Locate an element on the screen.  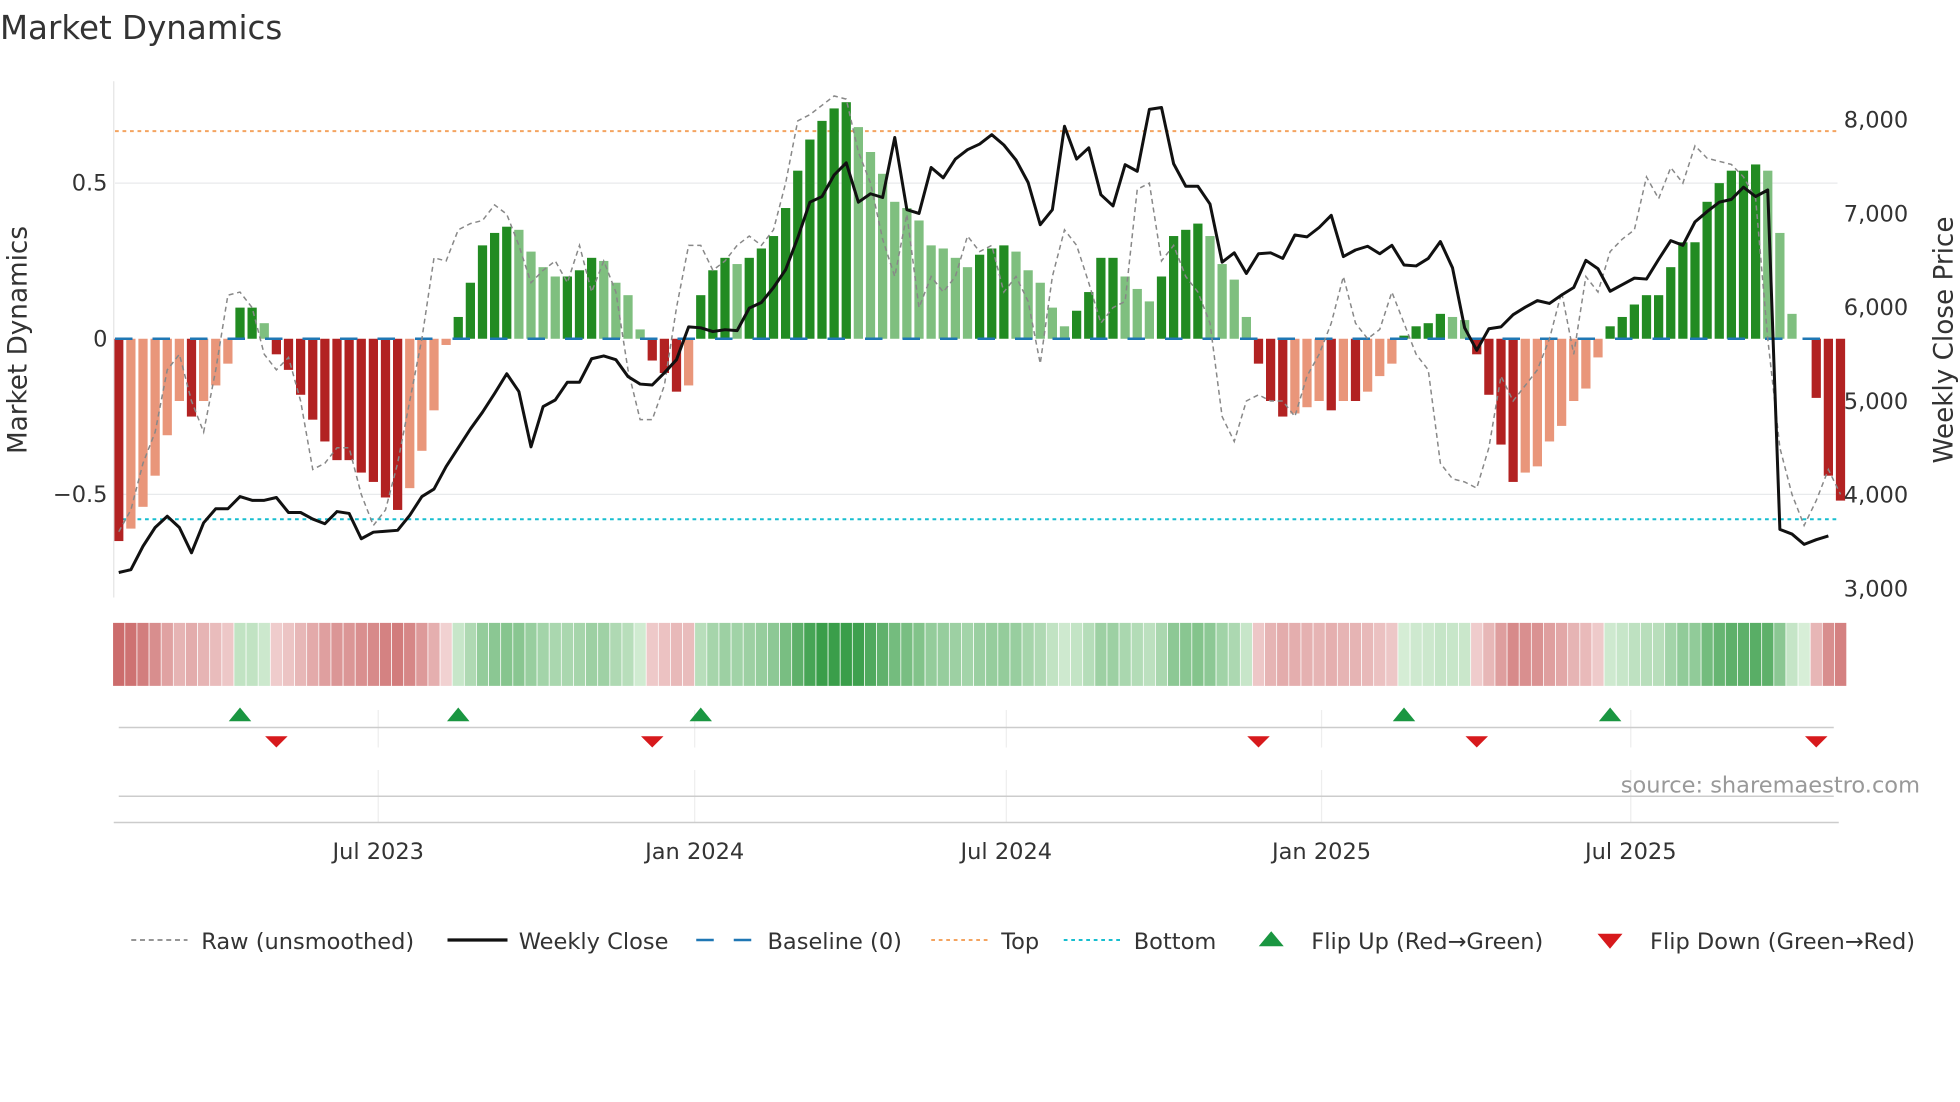
flip-up-marker is located at coordinates (1404, 714).